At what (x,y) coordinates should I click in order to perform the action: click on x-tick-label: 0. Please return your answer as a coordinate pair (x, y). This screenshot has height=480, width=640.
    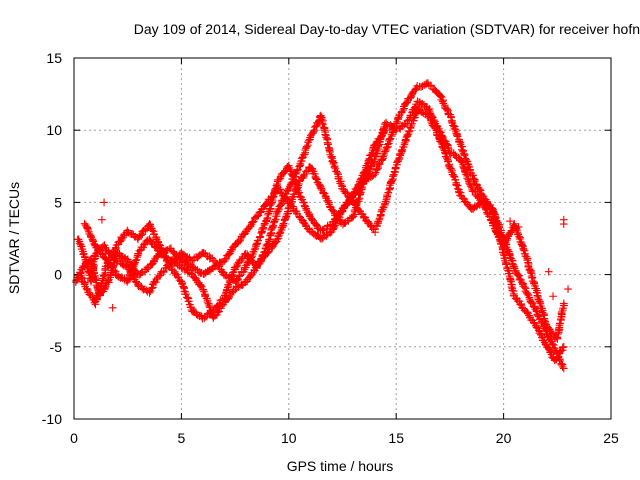
    Looking at the image, I should click on (74, 438).